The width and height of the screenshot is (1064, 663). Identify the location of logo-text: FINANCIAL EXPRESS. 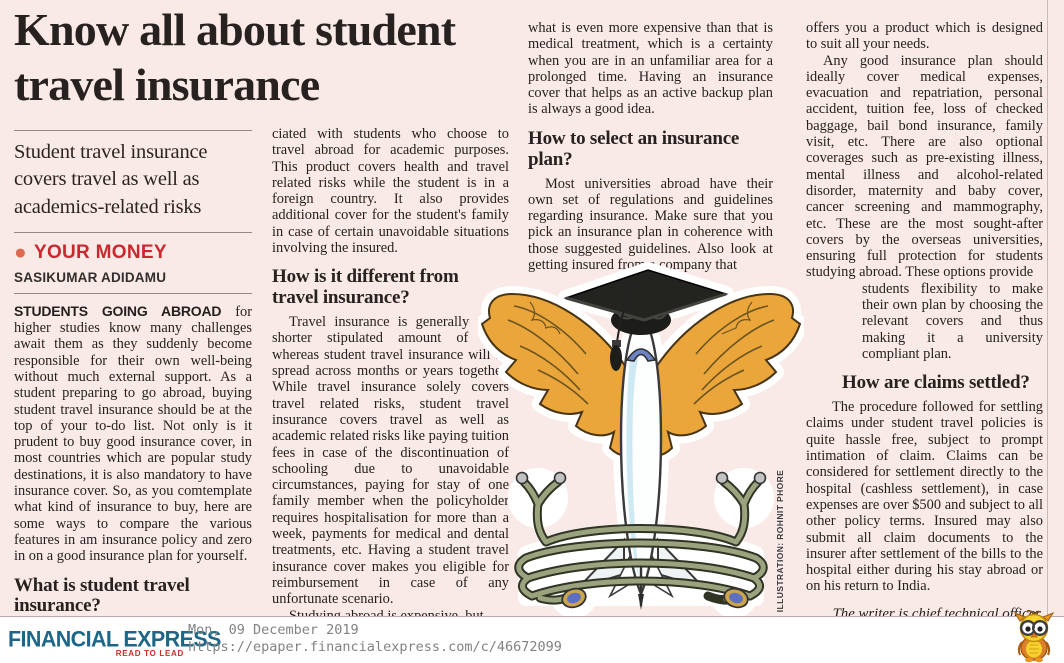
(114, 639).